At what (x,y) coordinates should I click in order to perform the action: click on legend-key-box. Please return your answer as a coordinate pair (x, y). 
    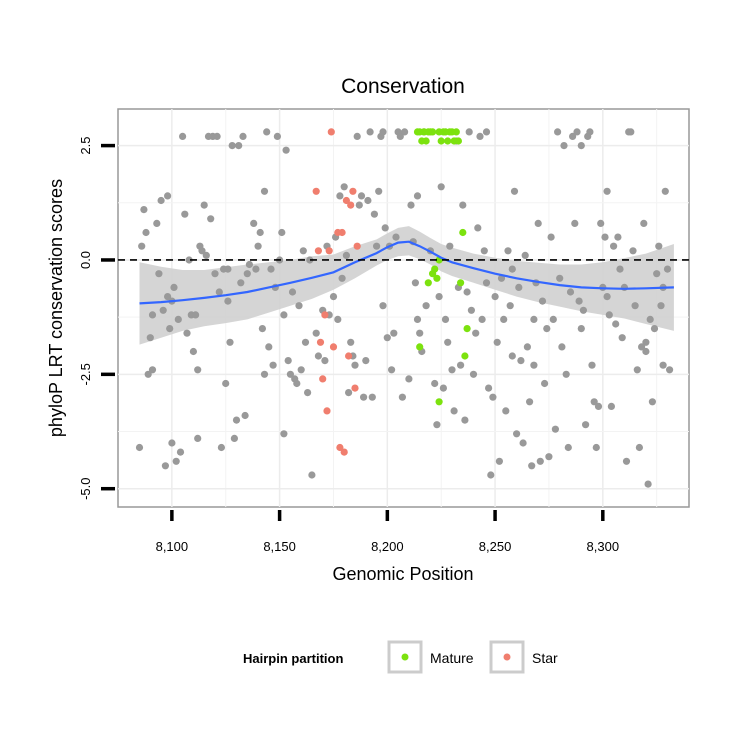
    Looking at the image, I should click on (405, 657).